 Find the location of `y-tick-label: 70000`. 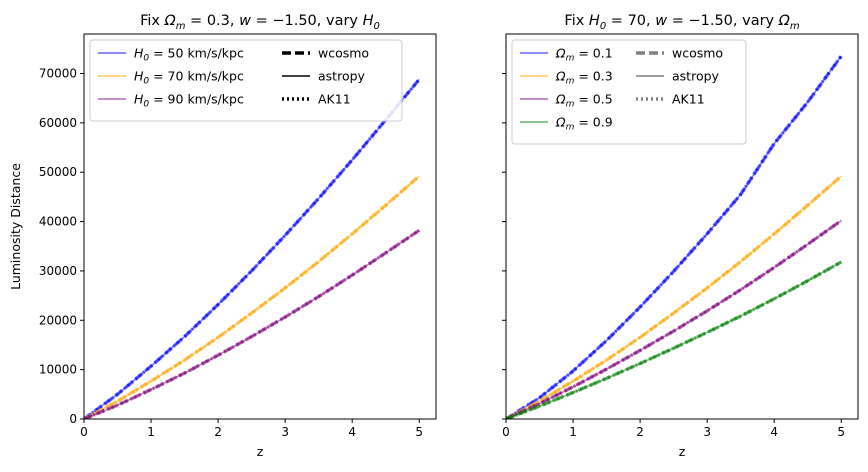

y-tick-label: 70000 is located at coordinates (58, 73).